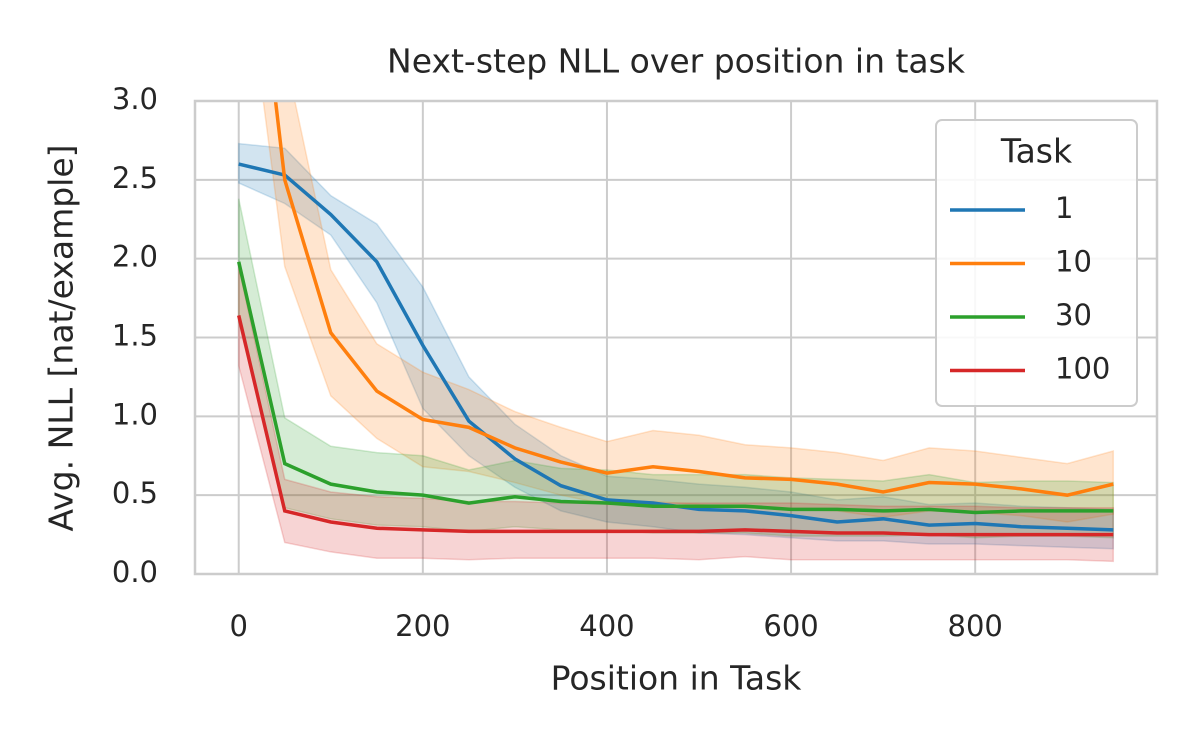  Describe the element at coordinates (1073, 315) in the screenshot. I see `legend-label: 30` at that location.